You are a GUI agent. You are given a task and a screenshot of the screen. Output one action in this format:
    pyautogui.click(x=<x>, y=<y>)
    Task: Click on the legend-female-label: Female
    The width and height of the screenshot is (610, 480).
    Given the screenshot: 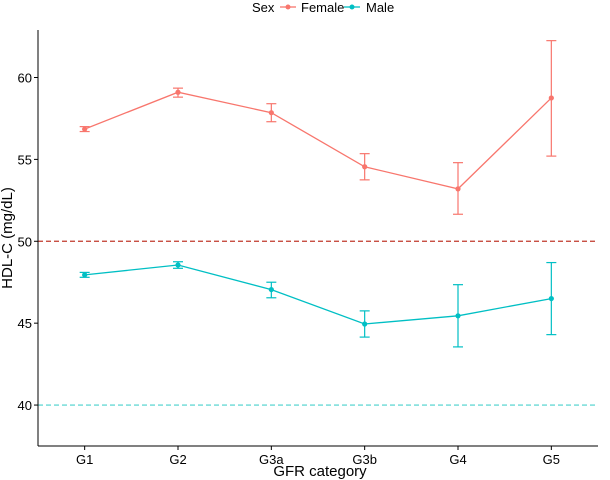 What is the action you would take?
    pyautogui.click(x=322, y=7)
    